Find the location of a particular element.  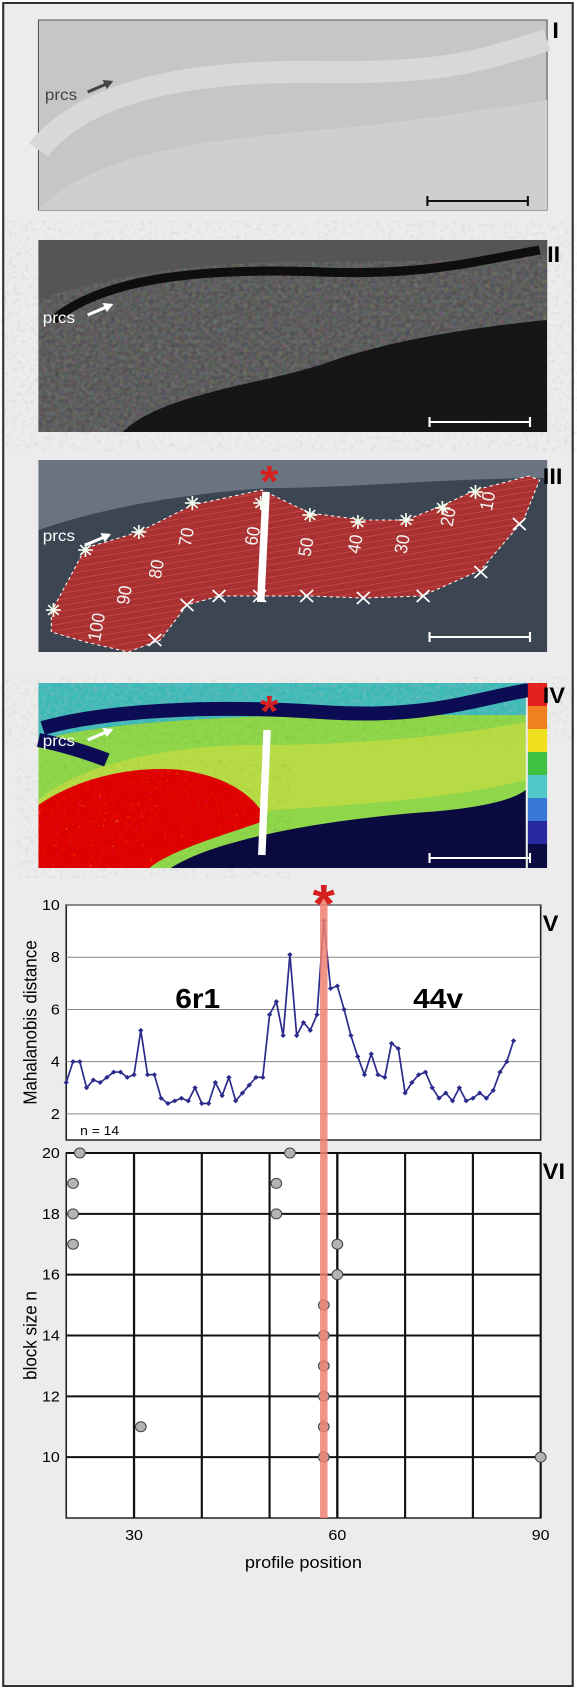

x-axis-title: profile position is located at coordinates (303, 1562).